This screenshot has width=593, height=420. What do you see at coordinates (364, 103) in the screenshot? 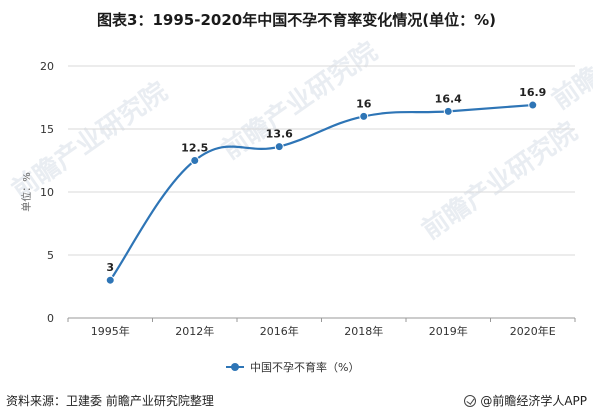
I see `data-label: 16` at bounding box center [364, 103].